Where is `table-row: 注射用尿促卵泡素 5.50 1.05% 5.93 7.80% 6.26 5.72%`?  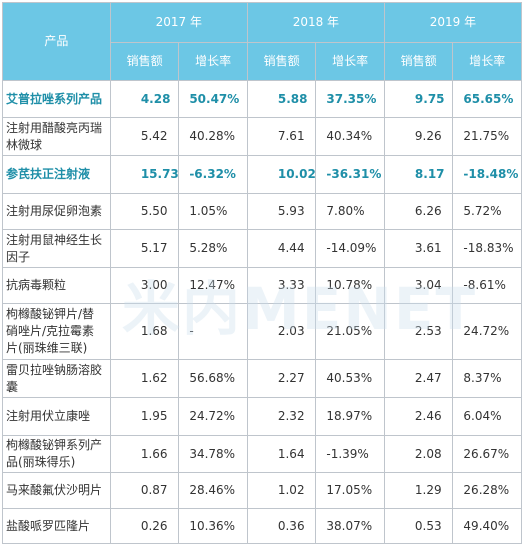
table-row: 注射用尿促卵泡素 5.50 1.05% 5.93 7.80% 6.26 5.72% is located at coordinates (262, 211).